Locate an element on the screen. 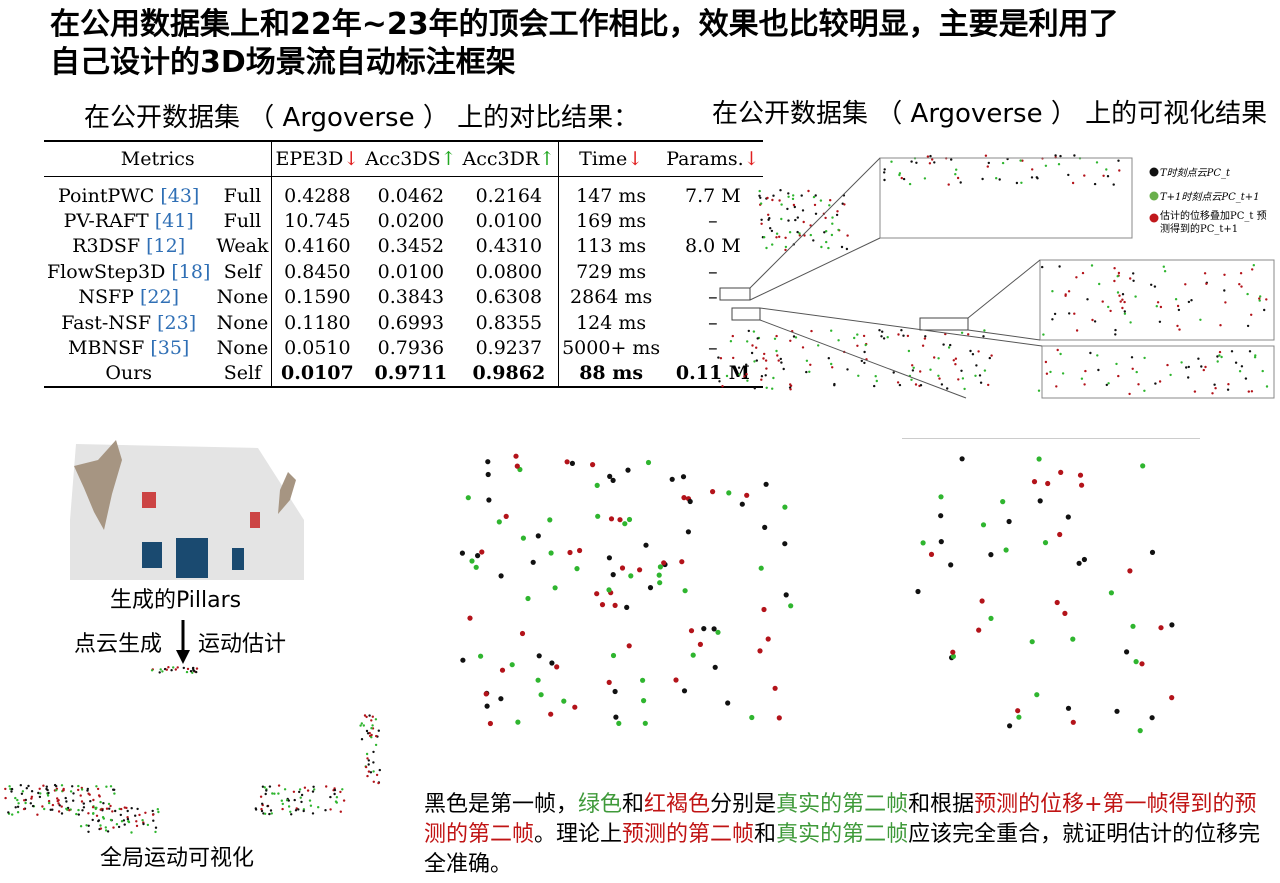 The height and width of the screenshot is (883, 1280). down-arrow-icon: ↓ is located at coordinates (351, 159).